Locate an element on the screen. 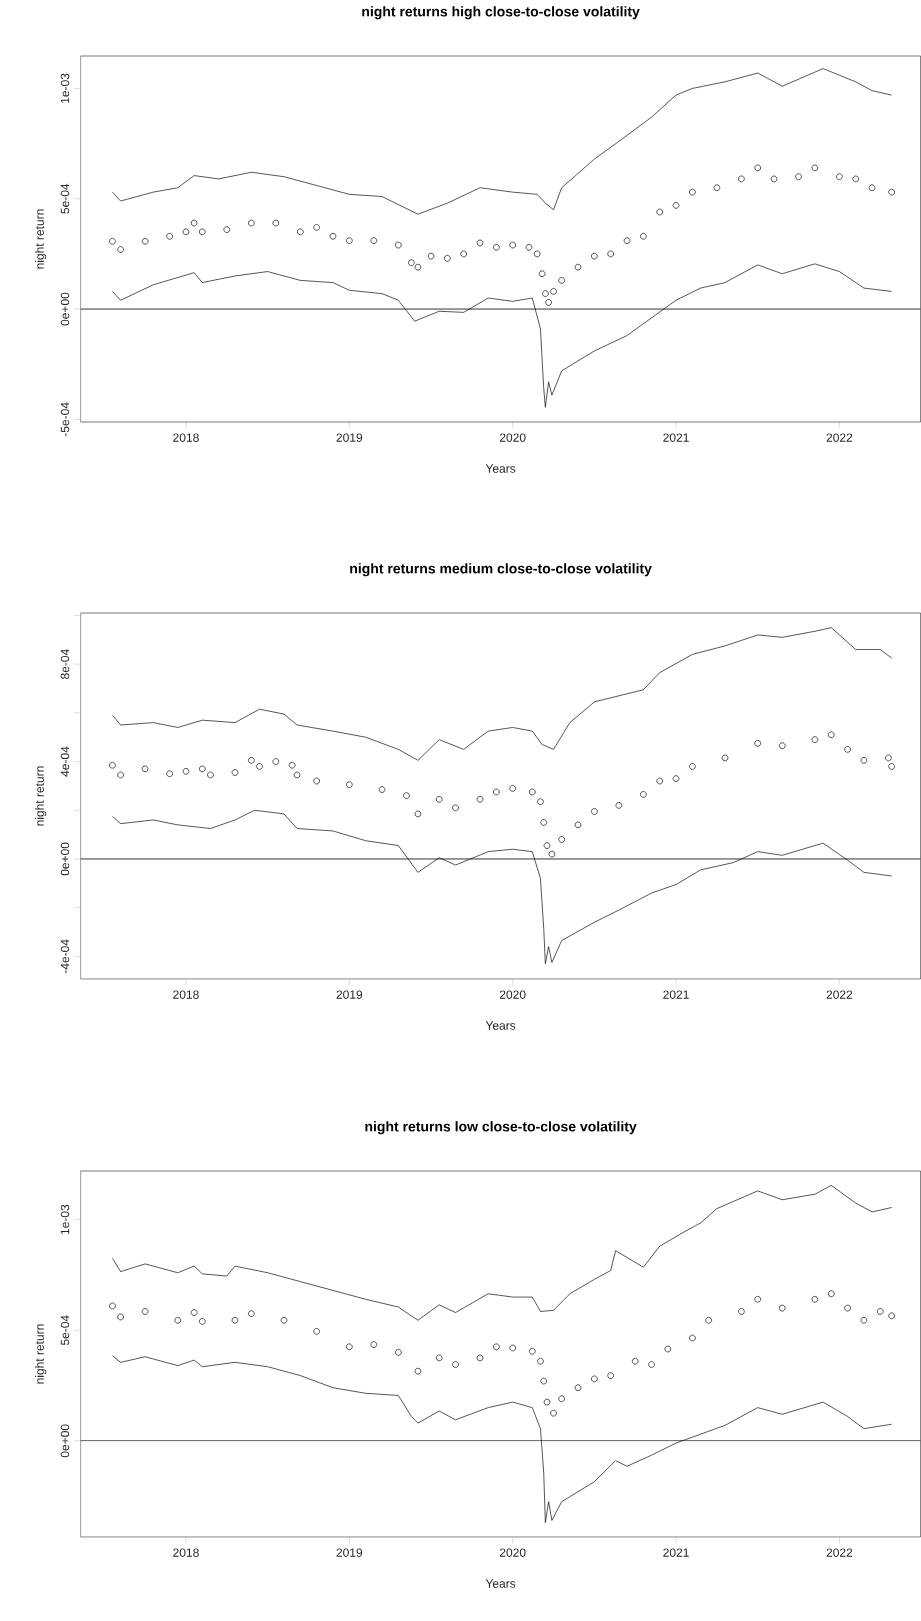 The image size is (921, 1621). y-tick-label: 0e+00 is located at coordinates (65, 859).